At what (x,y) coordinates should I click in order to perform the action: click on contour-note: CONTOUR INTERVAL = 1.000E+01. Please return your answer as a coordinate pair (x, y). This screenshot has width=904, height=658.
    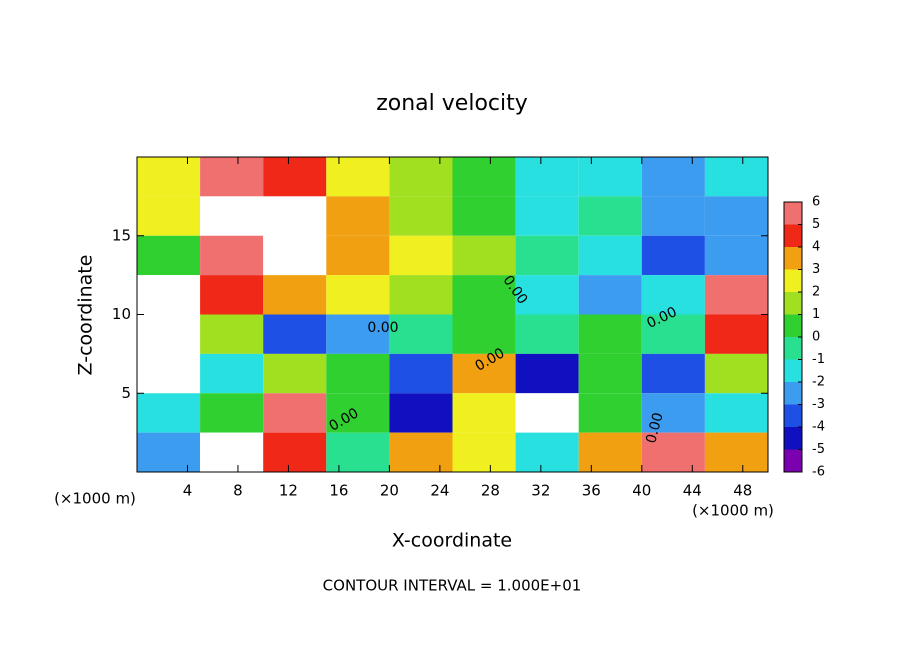
    Looking at the image, I should click on (452, 586).